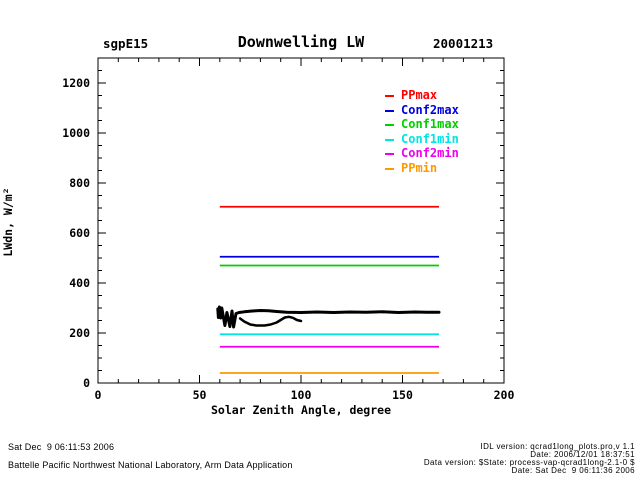 This screenshot has height=480, width=640. Describe the element at coordinates (126, 43) in the screenshot. I see `site-label: sgpE15` at that location.